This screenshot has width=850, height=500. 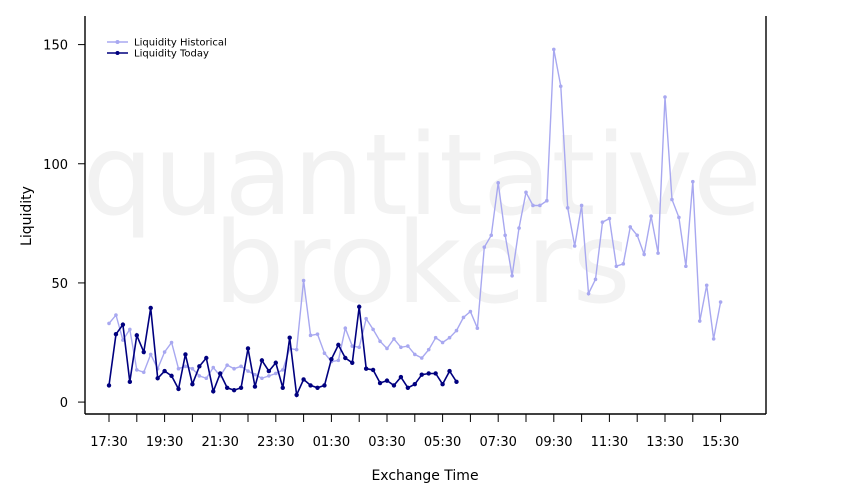 I want to click on x-tick-label: 11:30, so click(x=609, y=442).